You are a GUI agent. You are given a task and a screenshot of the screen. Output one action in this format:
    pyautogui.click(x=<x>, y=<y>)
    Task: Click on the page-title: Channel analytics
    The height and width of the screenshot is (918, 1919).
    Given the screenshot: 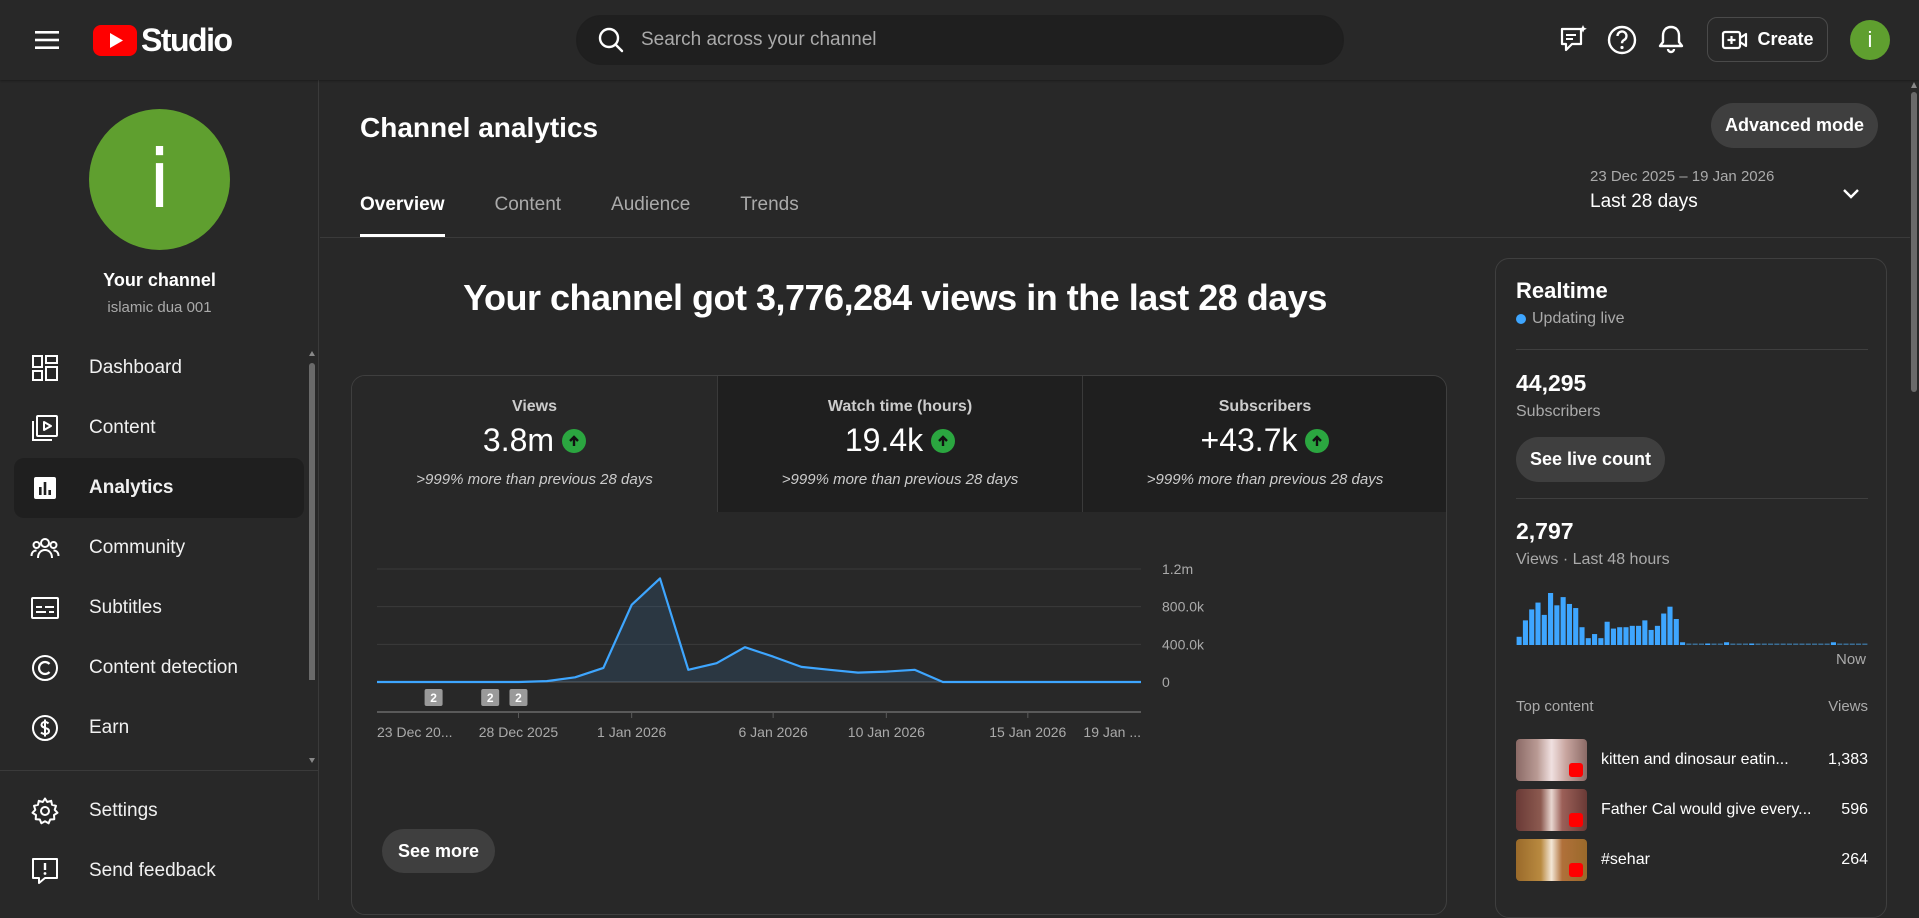 What is the action you would take?
    pyautogui.click(x=479, y=127)
    